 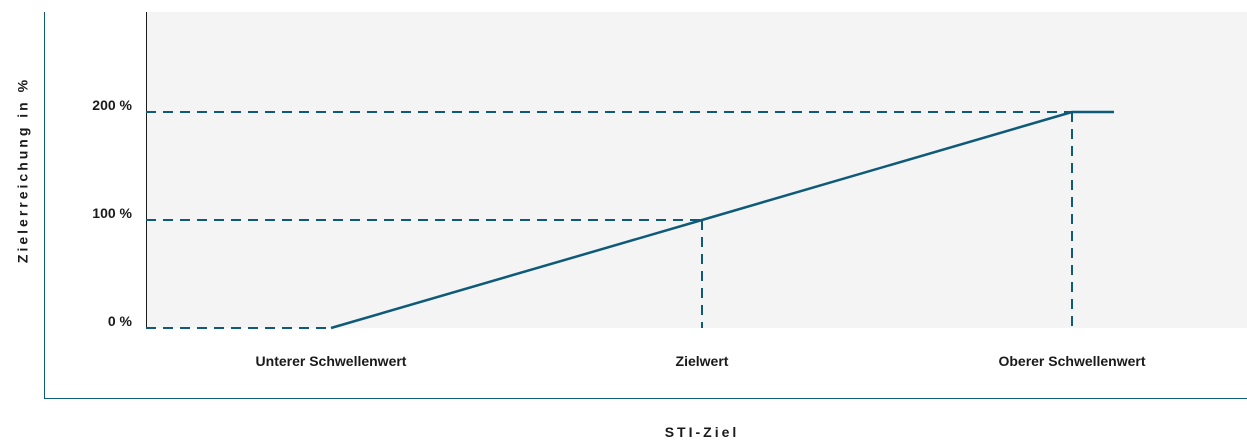 What do you see at coordinates (702, 432) in the screenshot?
I see `x-axis-title: STI-Ziel` at bounding box center [702, 432].